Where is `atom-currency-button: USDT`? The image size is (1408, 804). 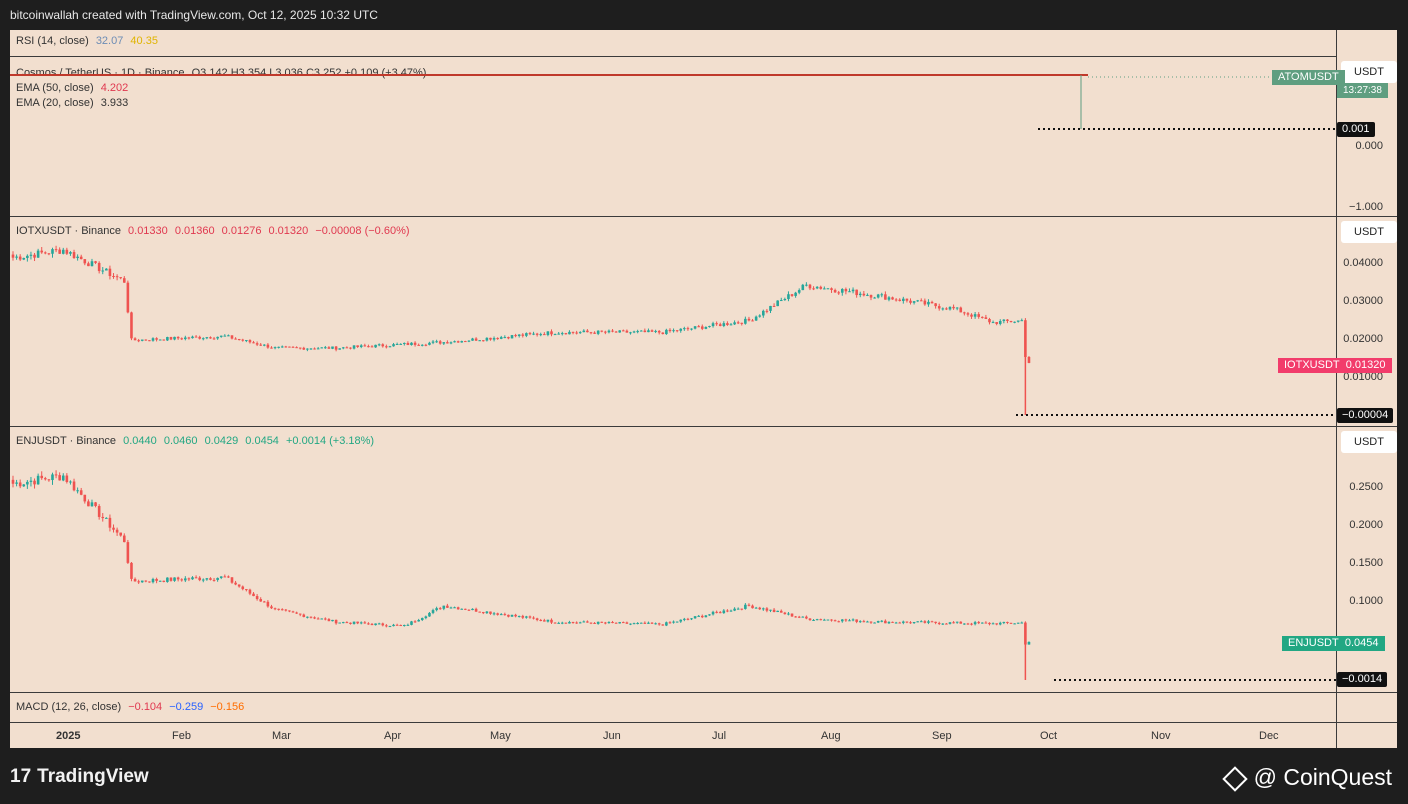 atom-currency-button: USDT is located at coordinates (1369, 72).